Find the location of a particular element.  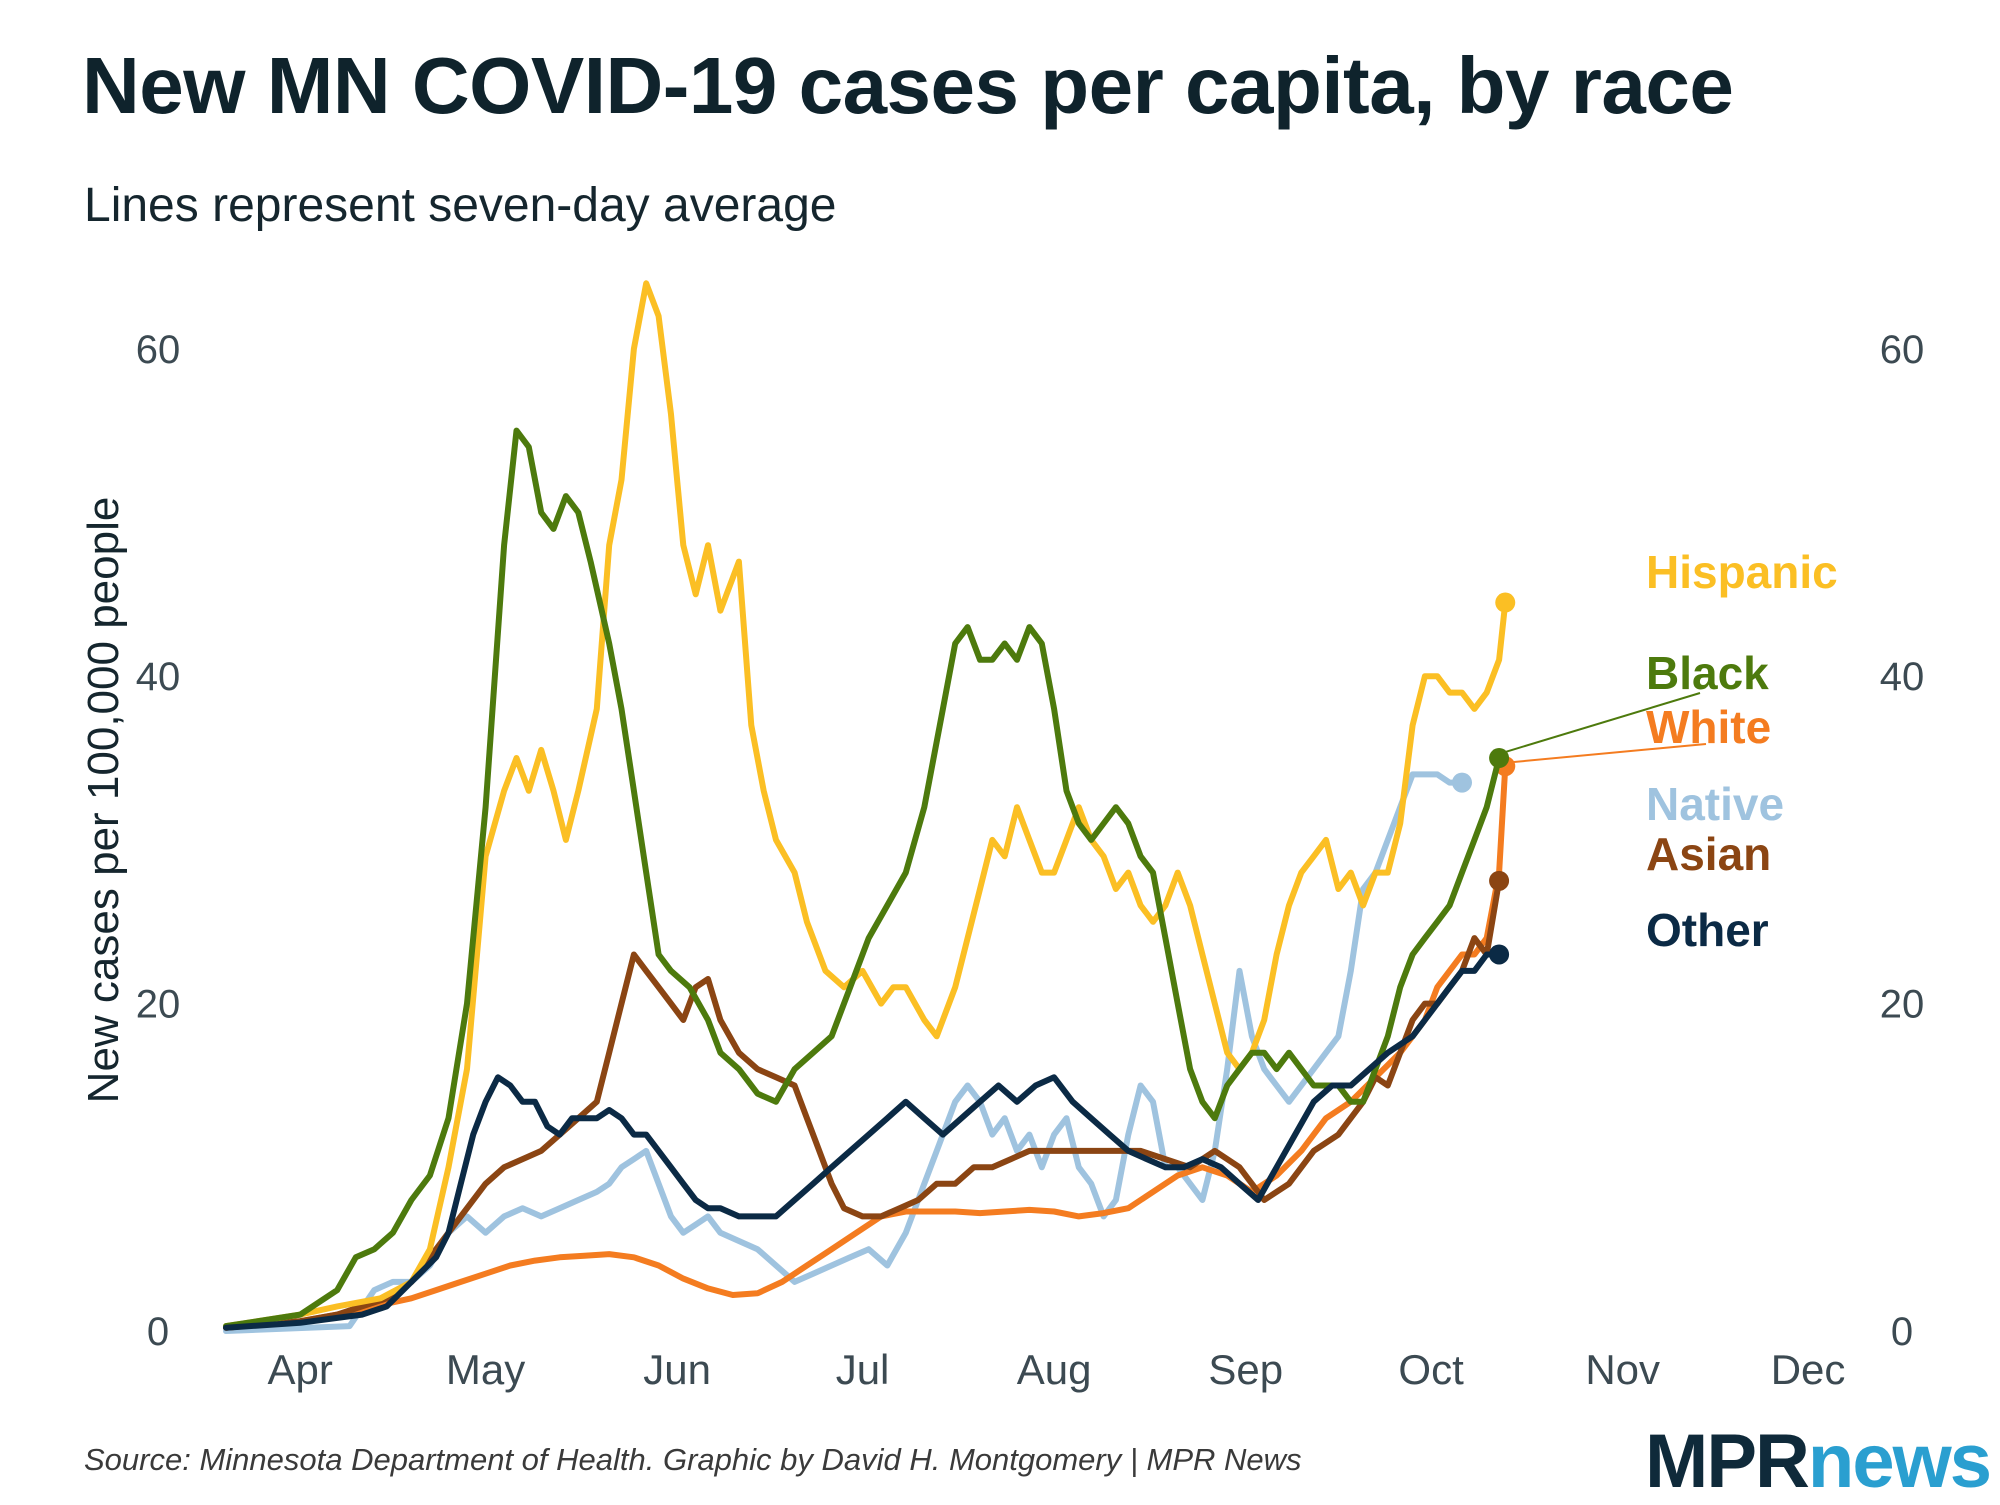

x-tick-jun: Jun is located at coordinates (677, 1369).